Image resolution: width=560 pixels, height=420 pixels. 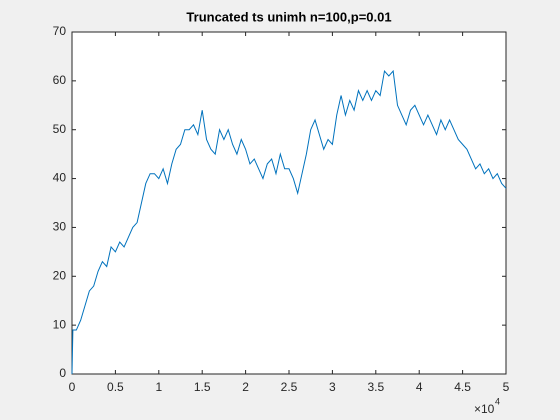 What do you see at coordinates (62, 373) in the screenshot?
I see `y-tick-label: 0` at bounding box center [62, 373].